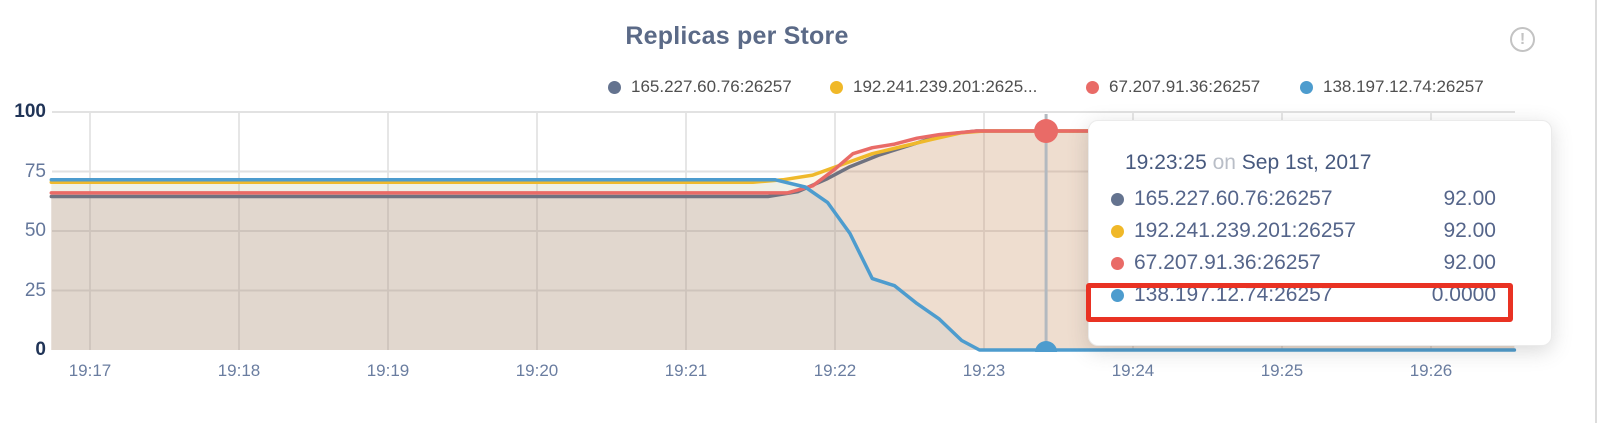 This screenshot has width=1601, height=423. I want to click on tooltip-series-value: 0.0000, so click(1463, 294).